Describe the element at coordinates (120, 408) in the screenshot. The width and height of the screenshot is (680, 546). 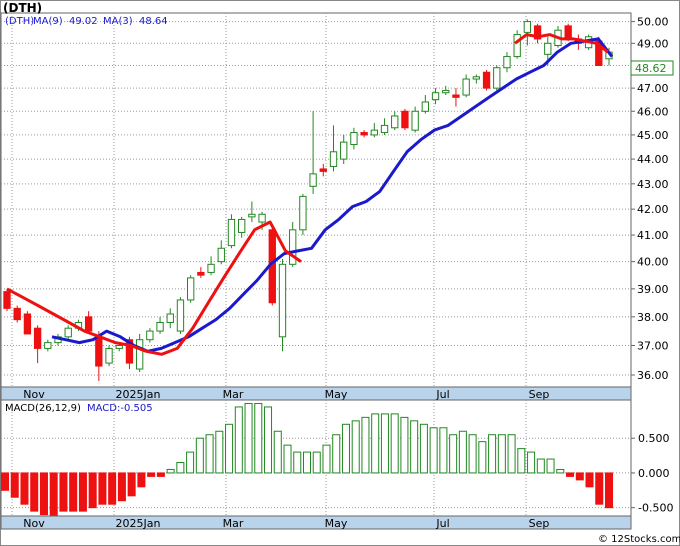
I see `macd-value-label: MACD:-0.505` at that location.